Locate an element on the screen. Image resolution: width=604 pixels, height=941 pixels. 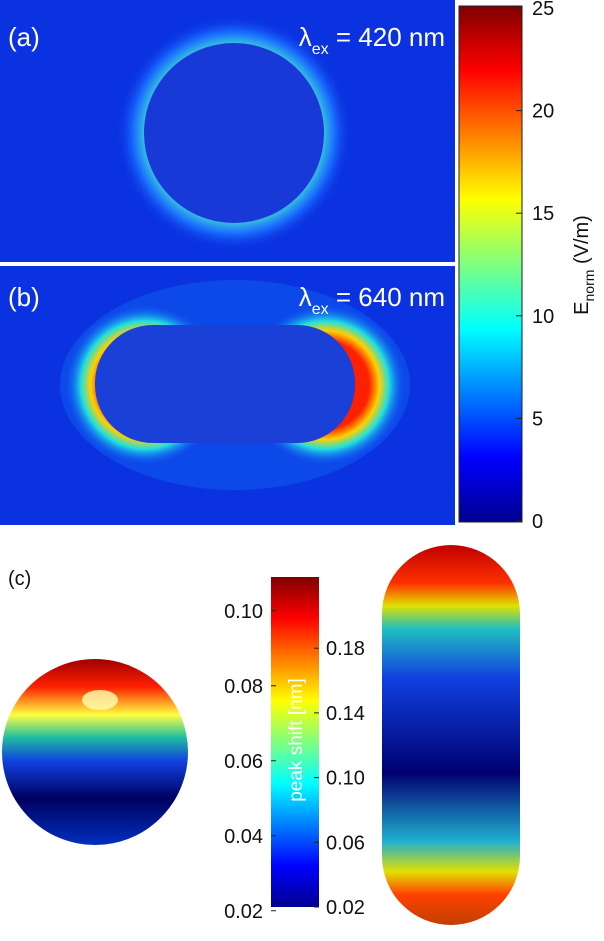
panel-label: (c) is located at coordinates (19, 579).